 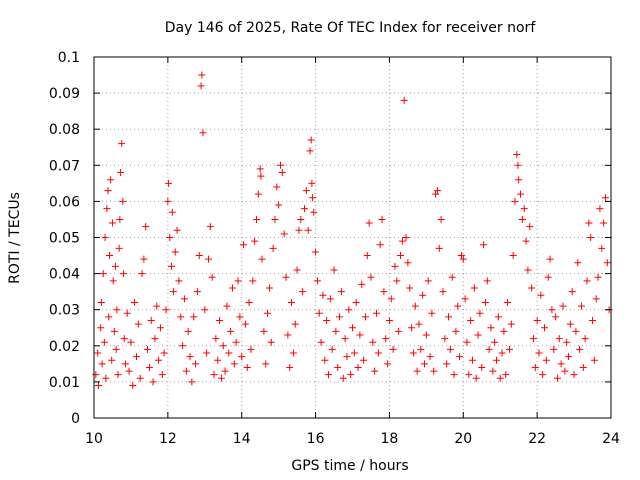 I want to click on x-tick-label: 22, so click(x=537, y=439).